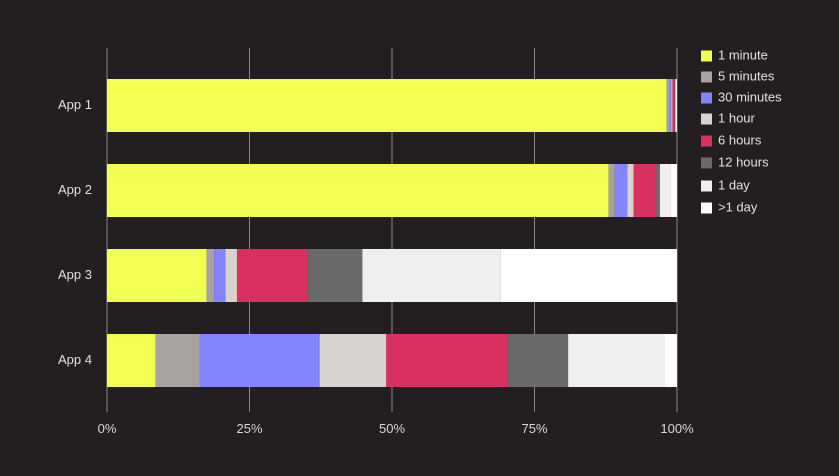 This screenshot has width=839, height=476. I want to click on category-label-1: App 2, so click(75, 189).